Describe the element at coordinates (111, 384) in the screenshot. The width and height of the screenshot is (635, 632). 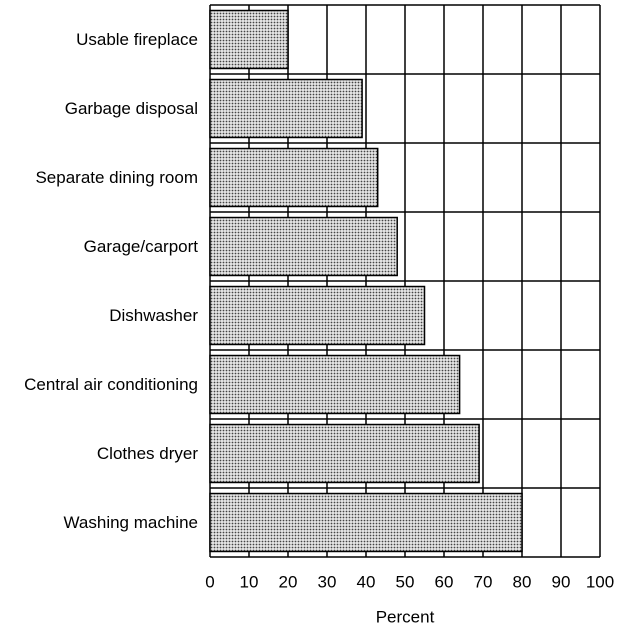
I see `y-tick-label: Central air conditioning` at that location.